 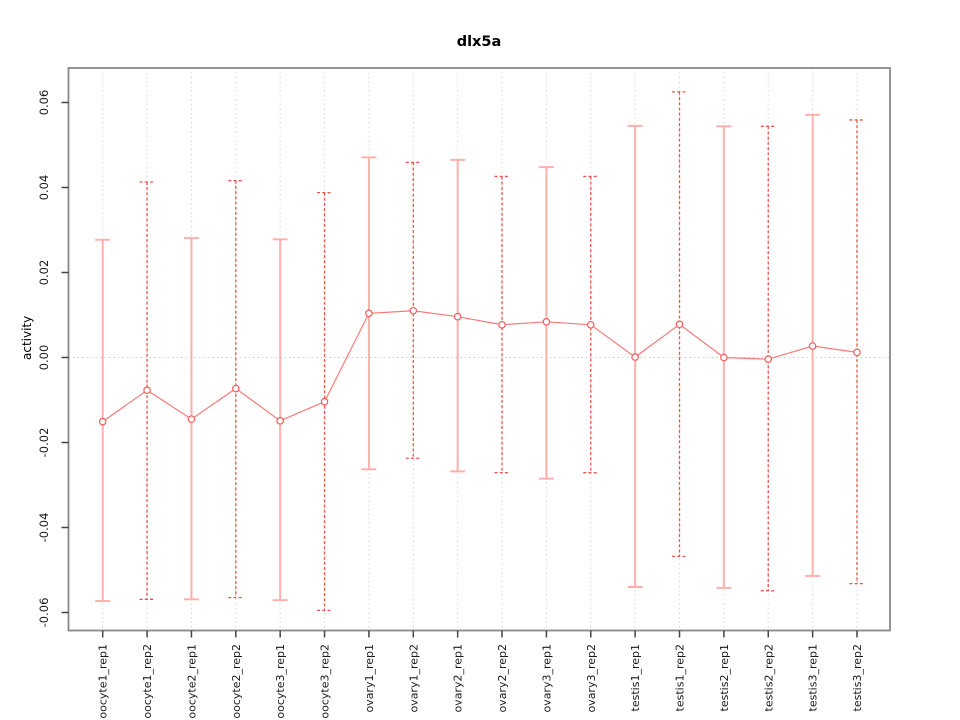 What do you see at coordinates (502, 678) in the screenshot?
I see `x-tick-label: ovary2_rep2` at bounding box center [502, 678].